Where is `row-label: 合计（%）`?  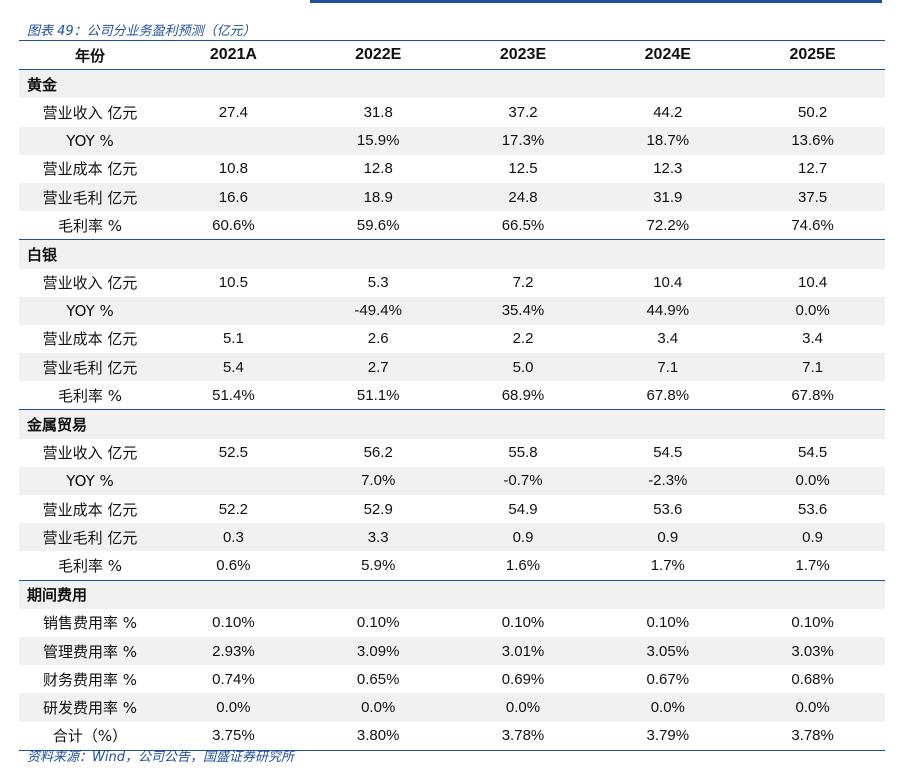 row-label: 合计（%） is located at coordinates (90, 736).